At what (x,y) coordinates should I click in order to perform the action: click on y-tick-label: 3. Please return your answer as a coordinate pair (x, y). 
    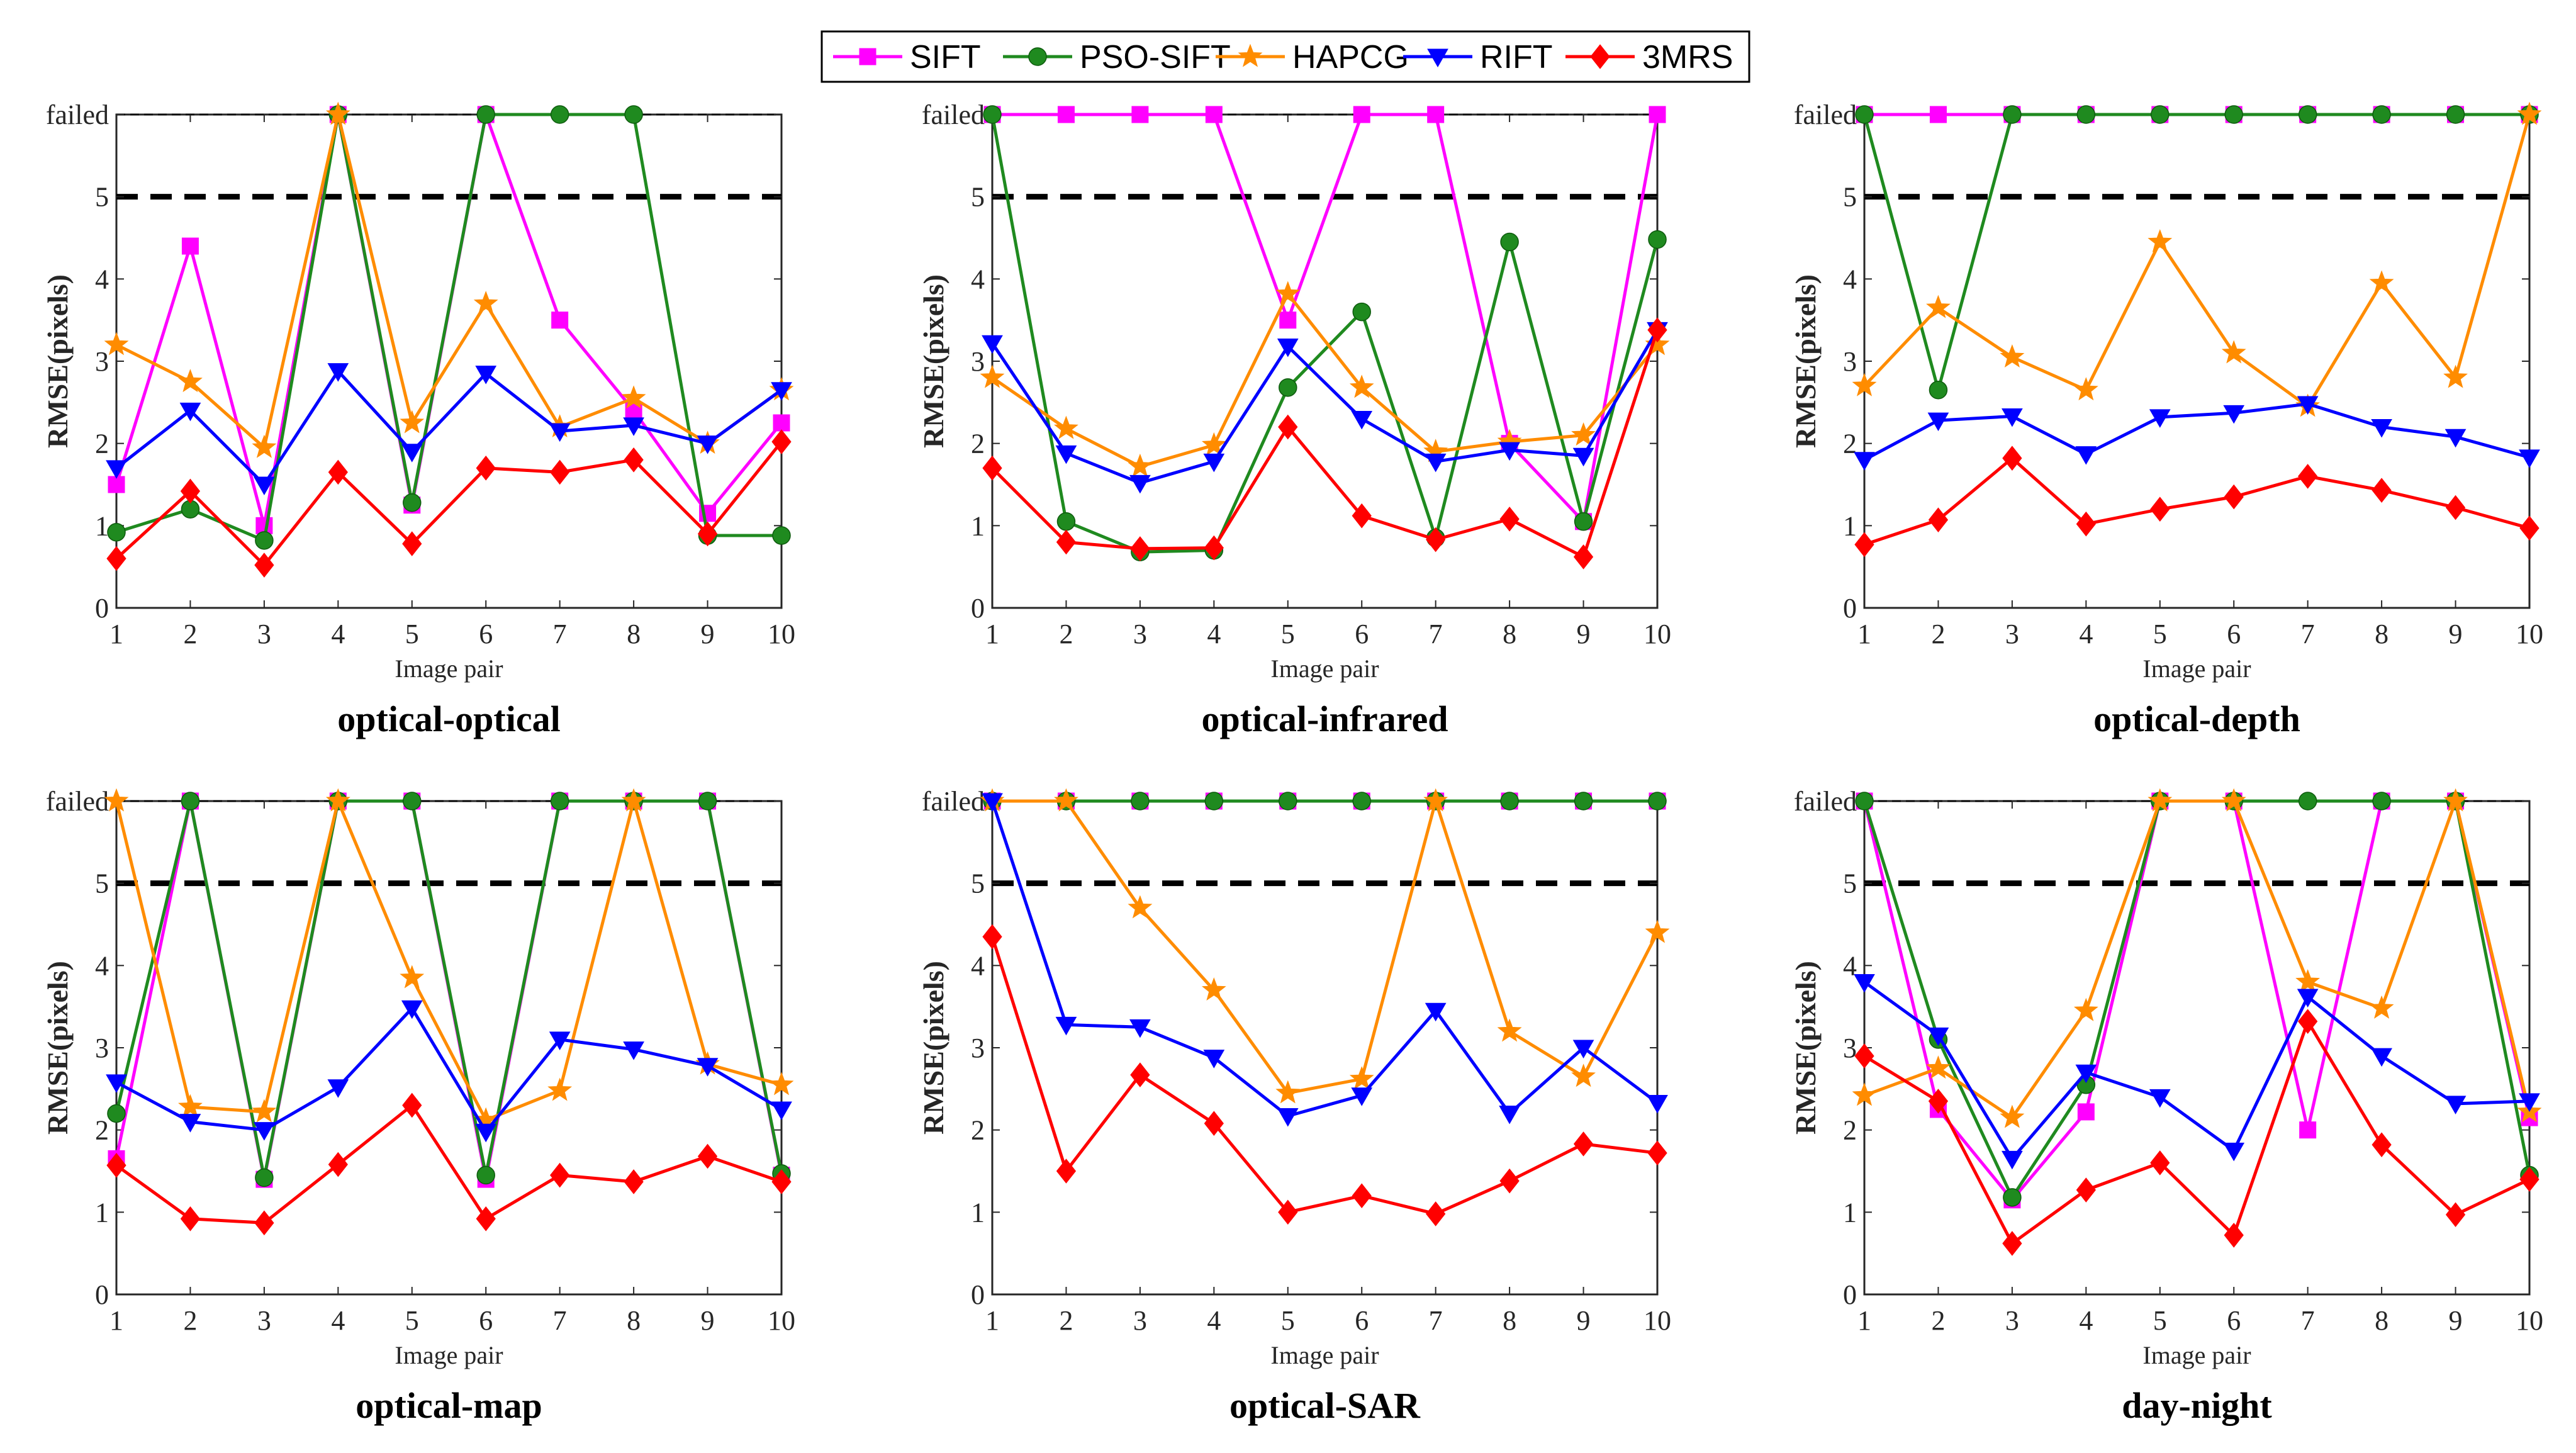
    Looking at the image, I should click on (1850, 1048).